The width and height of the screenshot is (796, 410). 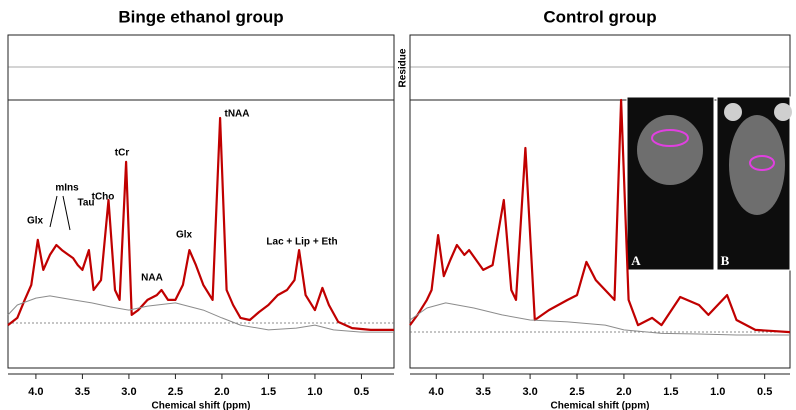 I want to click on residue-label: Residue, so click(x=403, y=67).